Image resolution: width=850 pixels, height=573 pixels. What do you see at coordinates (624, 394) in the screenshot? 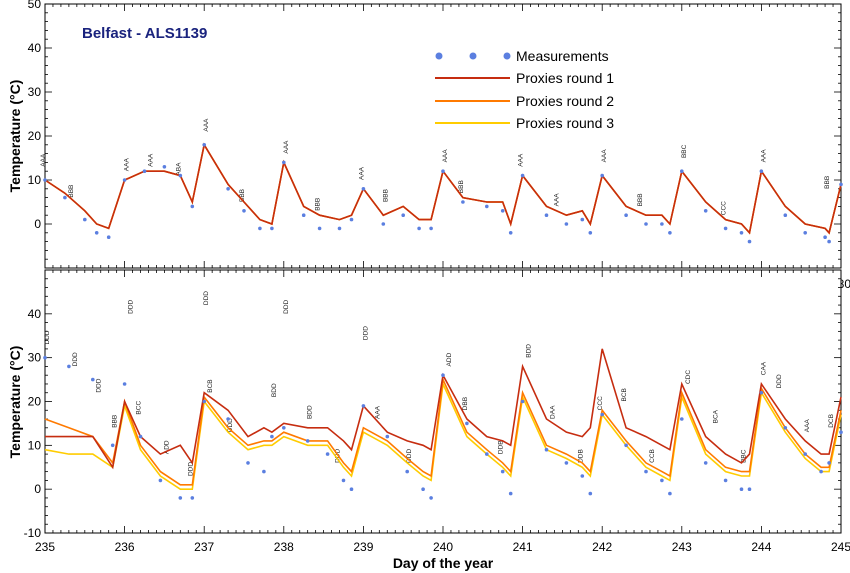
I see `code-annotation: BCB` at bounding box center [624, 394].